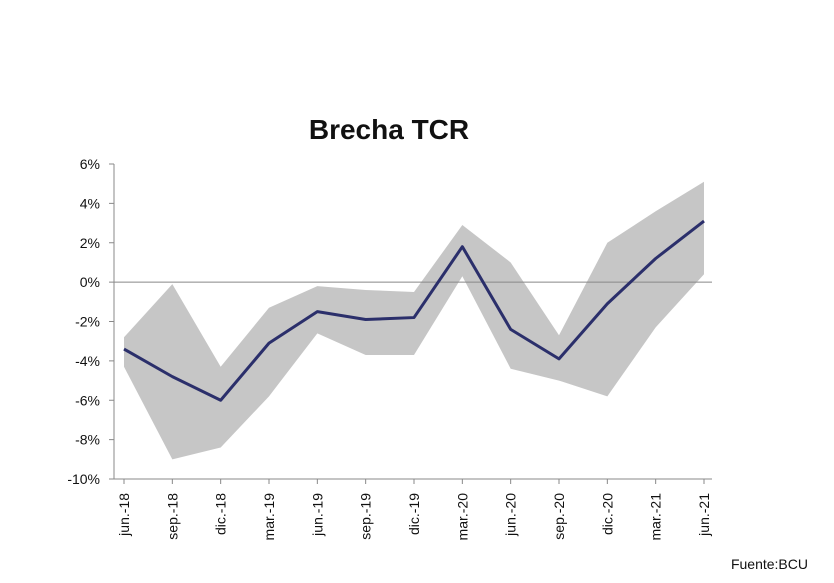 The height and width of the screenshot is (583, 834). I want to click on source-note: Fuente:BCU, so click(769, 564).